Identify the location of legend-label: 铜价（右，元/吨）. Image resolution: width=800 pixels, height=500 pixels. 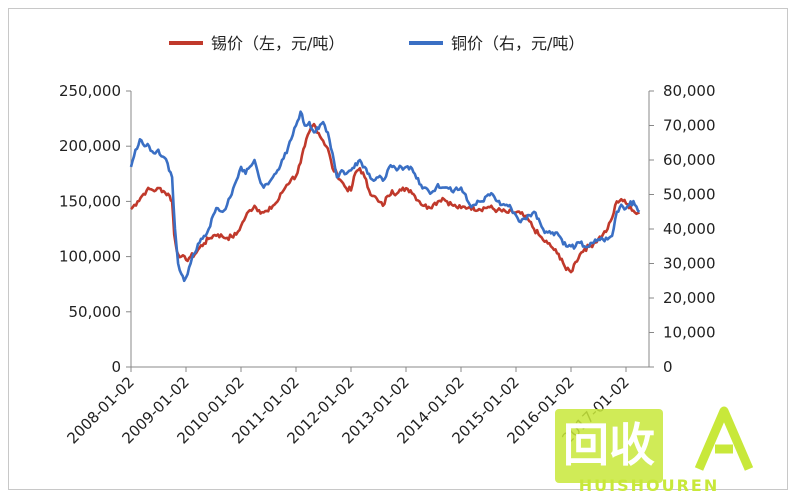
(517, 43).